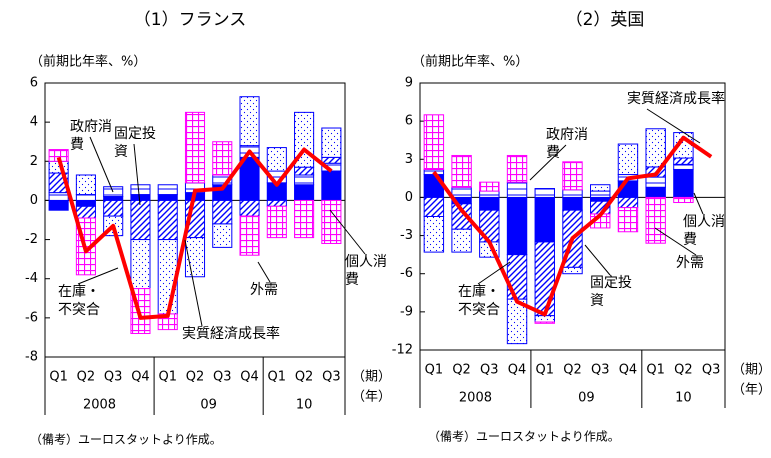 This screenshot has width=771, height=458. I want to click on series-annotation: 固定投資, so click(135, 143).